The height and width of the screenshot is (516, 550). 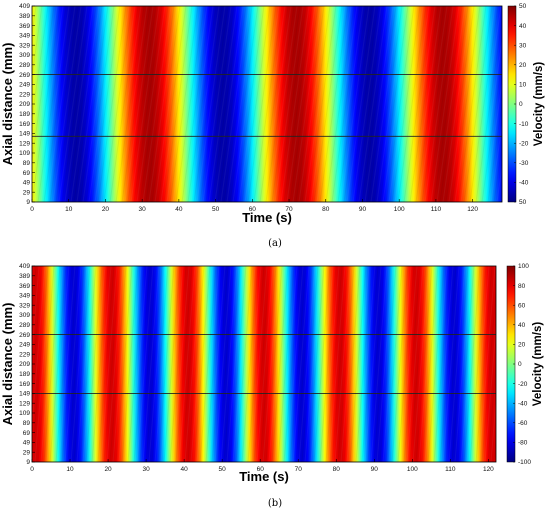 I want to click on colorbar-tick-label: -60, so click(x=523, y=423).